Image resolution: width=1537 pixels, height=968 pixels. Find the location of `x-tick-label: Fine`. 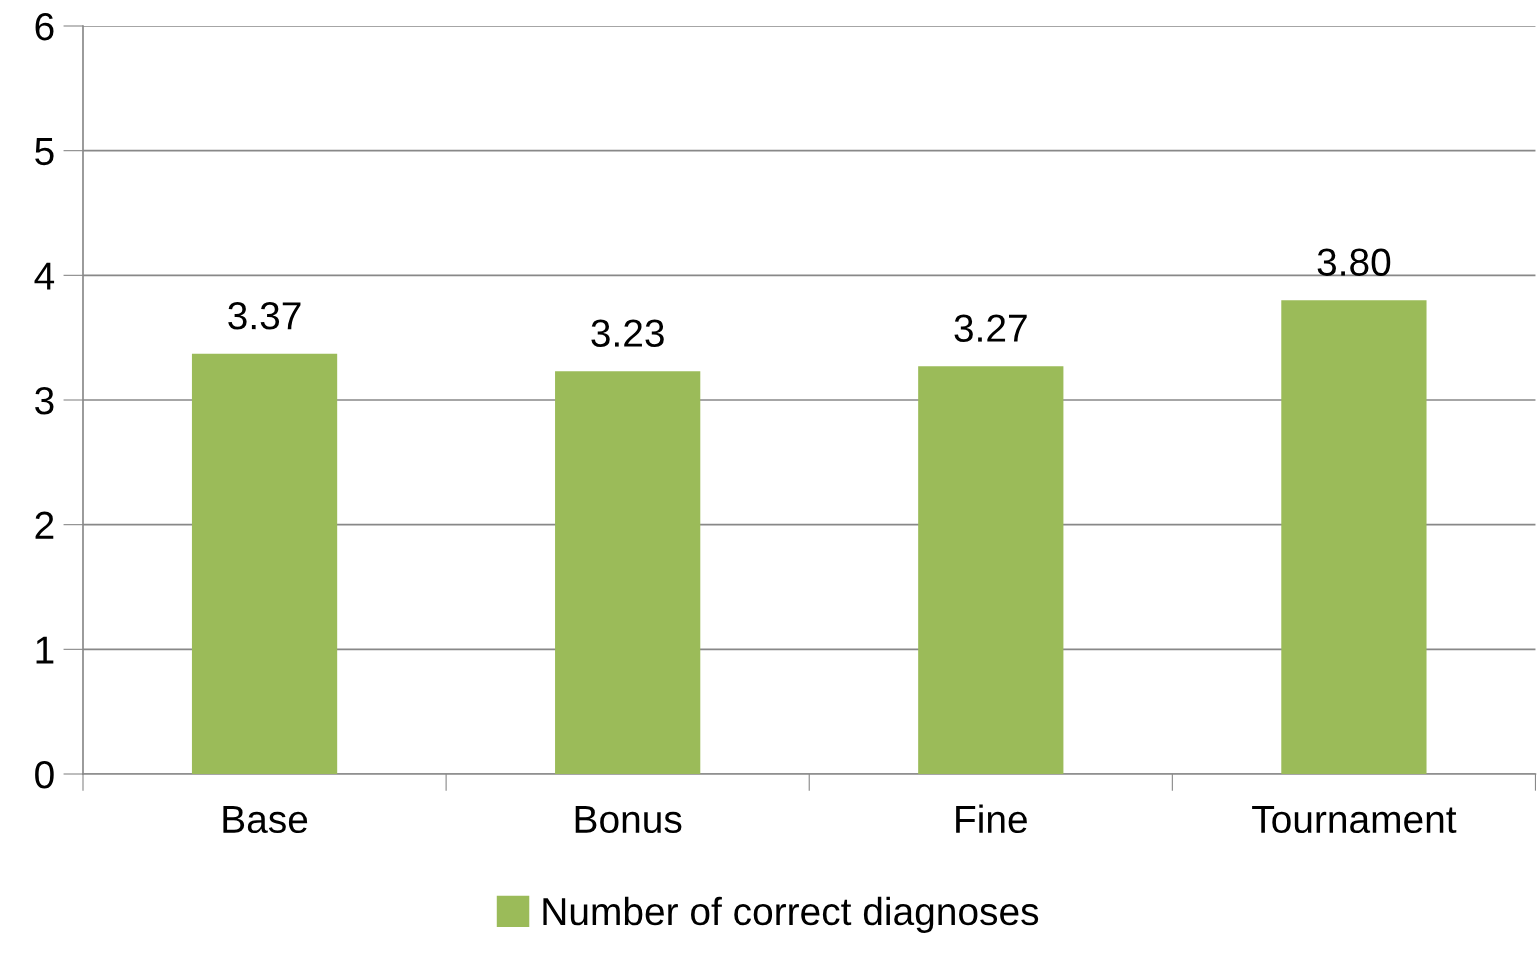

x-tick-label: Fine is located at coordinates (991, 819).